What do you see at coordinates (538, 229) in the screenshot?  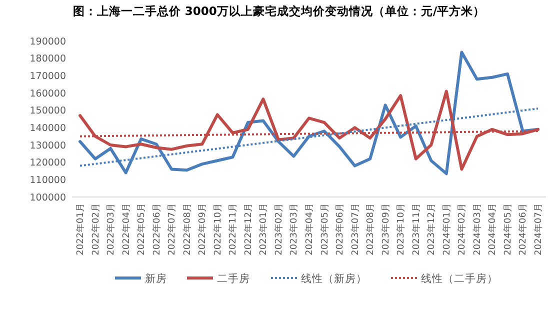 I see `x-tick-label: 2024年07月` at bounding box center [538, 229].